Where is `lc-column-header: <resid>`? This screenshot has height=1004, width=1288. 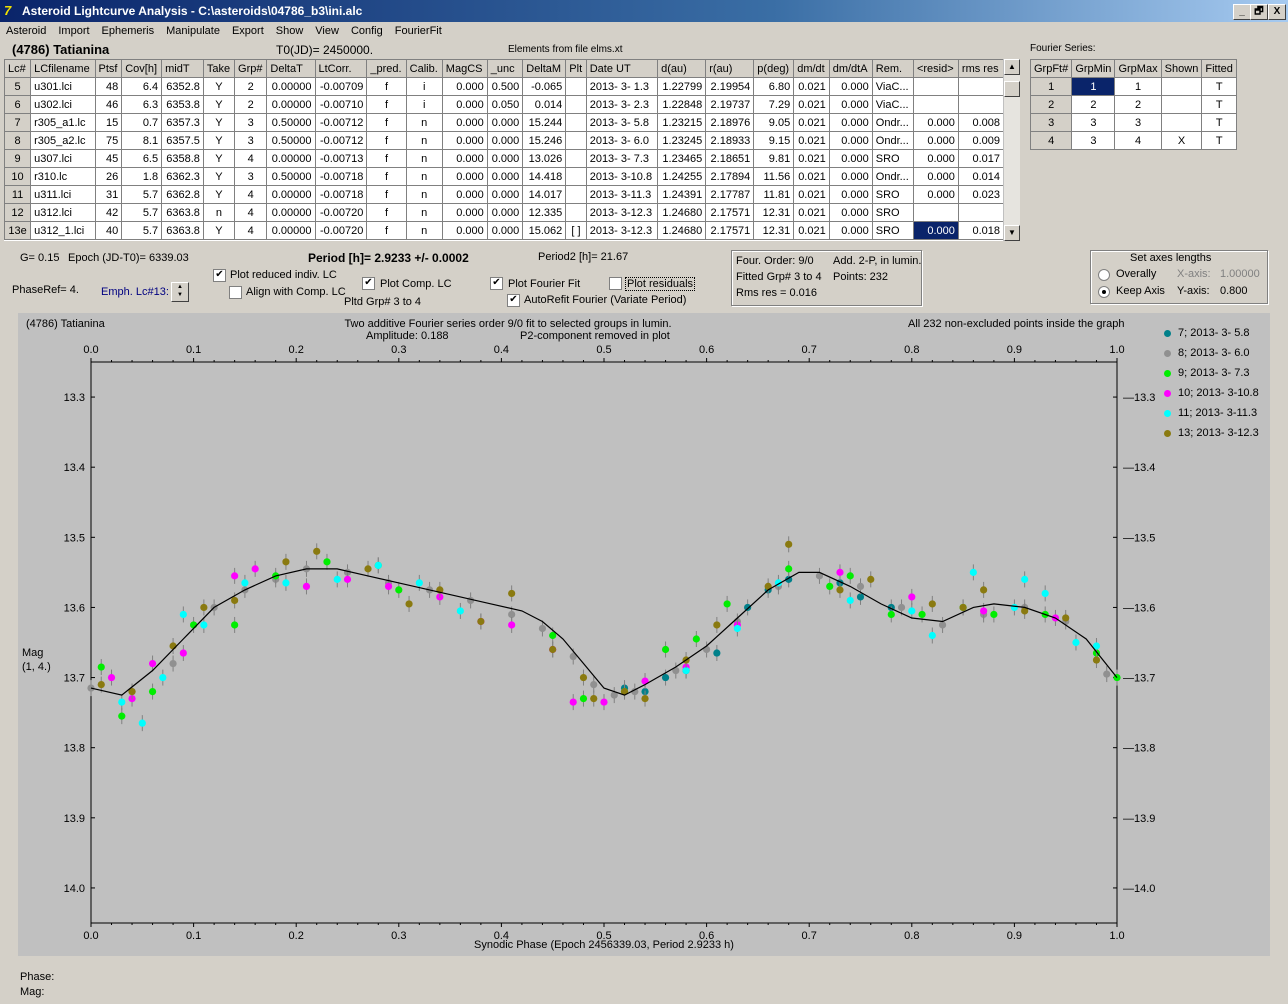 lc-column-header: <resid> is located at coordinates (935, 68).